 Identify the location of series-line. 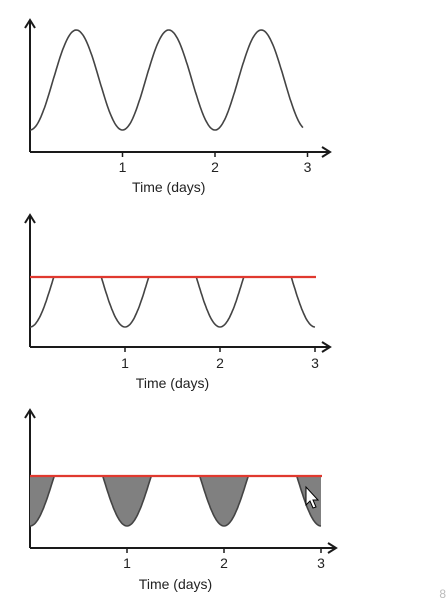
(166, 80).